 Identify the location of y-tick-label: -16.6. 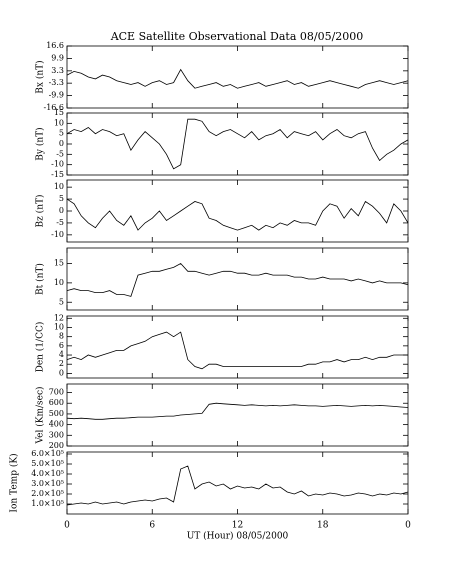
(53, 107).